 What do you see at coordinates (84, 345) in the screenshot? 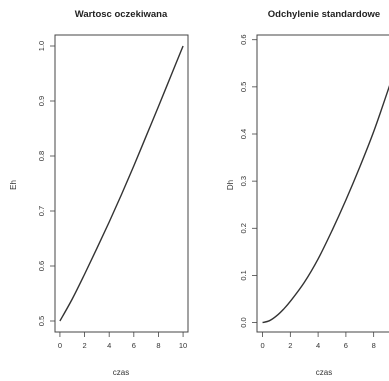
I see `panel-1-x-tick-label: 2` at bounding box center [84, 345].